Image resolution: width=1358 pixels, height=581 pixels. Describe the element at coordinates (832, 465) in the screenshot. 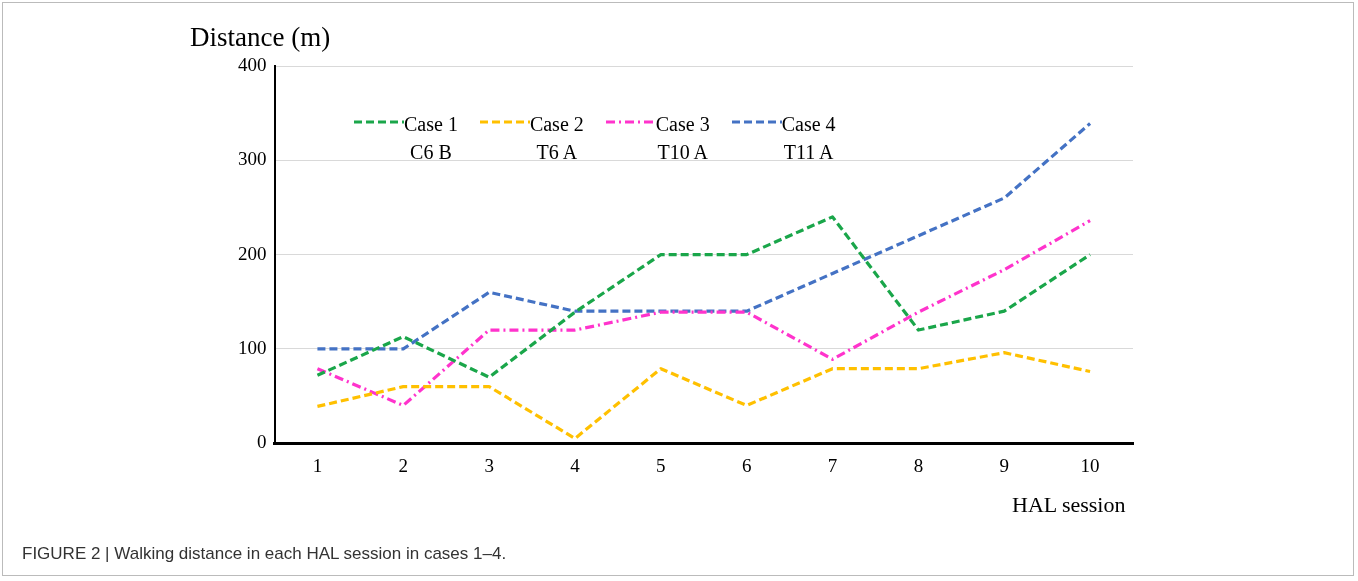

I see `x-tick-label: 7` at that location.